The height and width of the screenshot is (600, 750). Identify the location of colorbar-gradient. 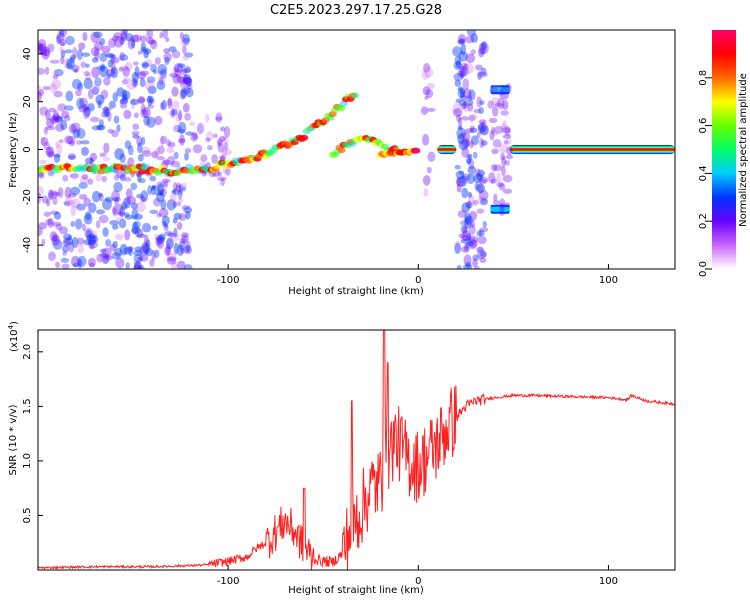
(724, 149).